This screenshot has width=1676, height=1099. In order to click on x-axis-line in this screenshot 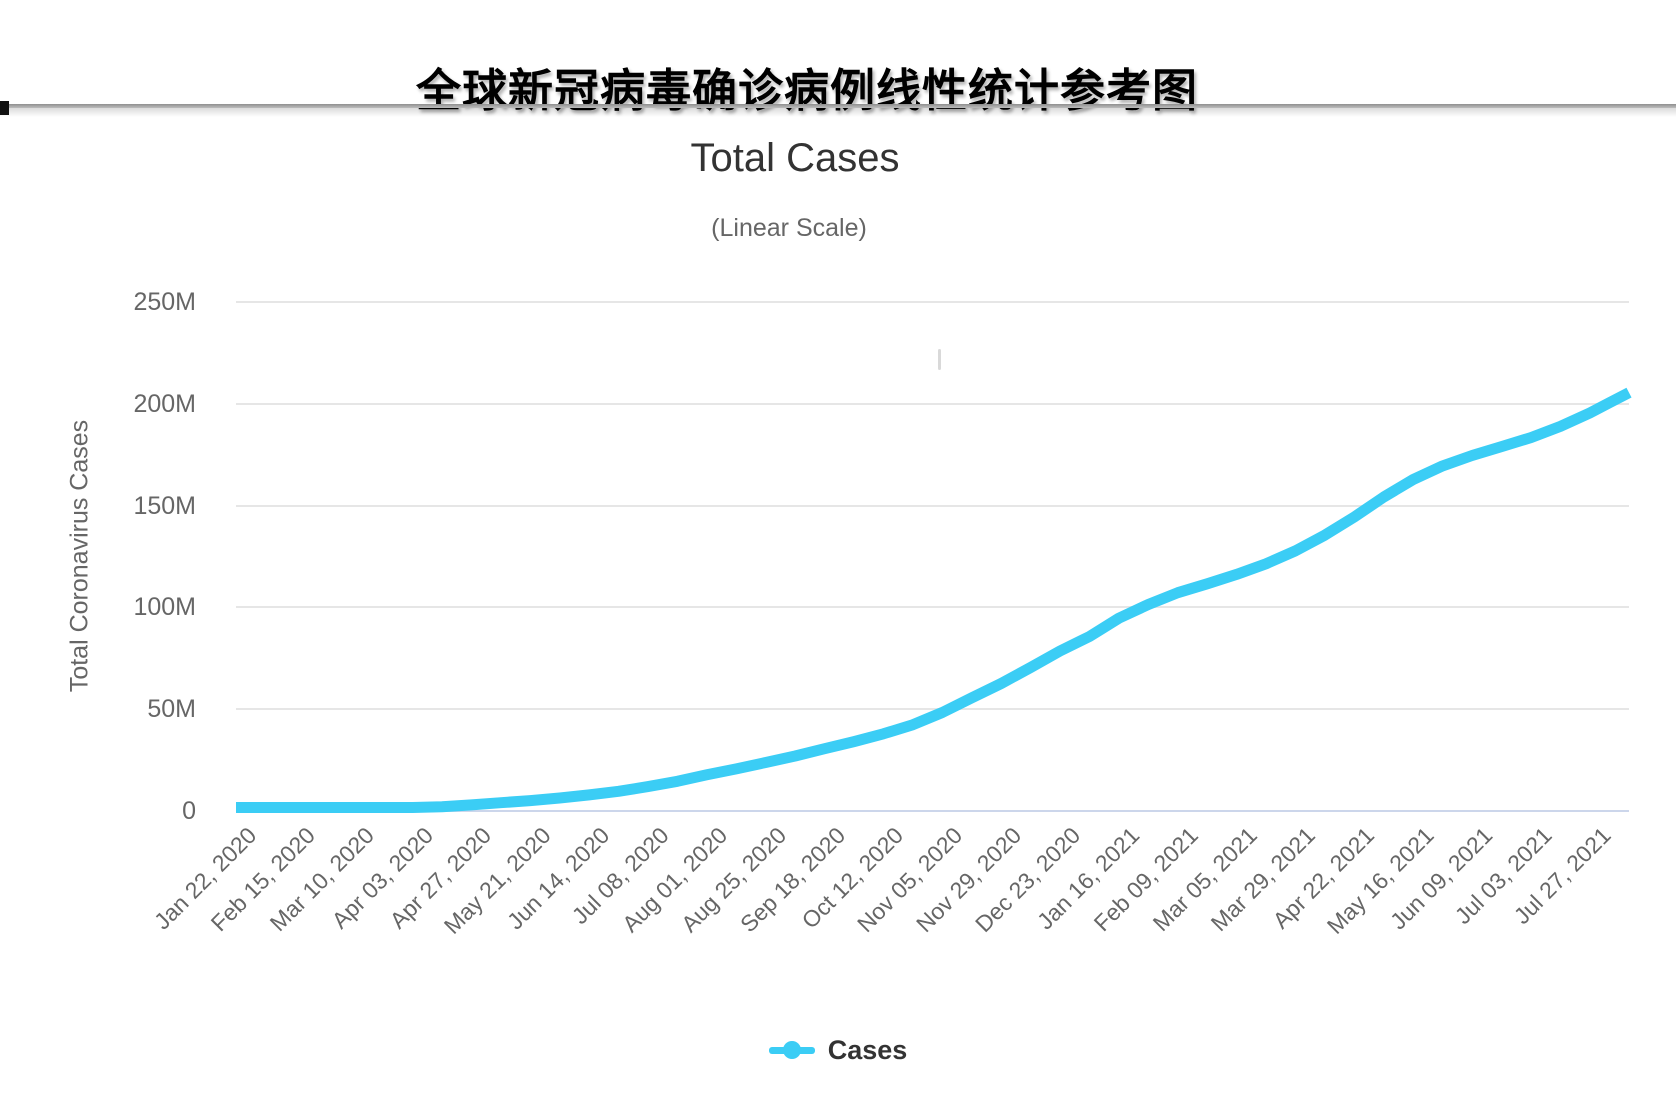, I will do `click(932, 811)`.